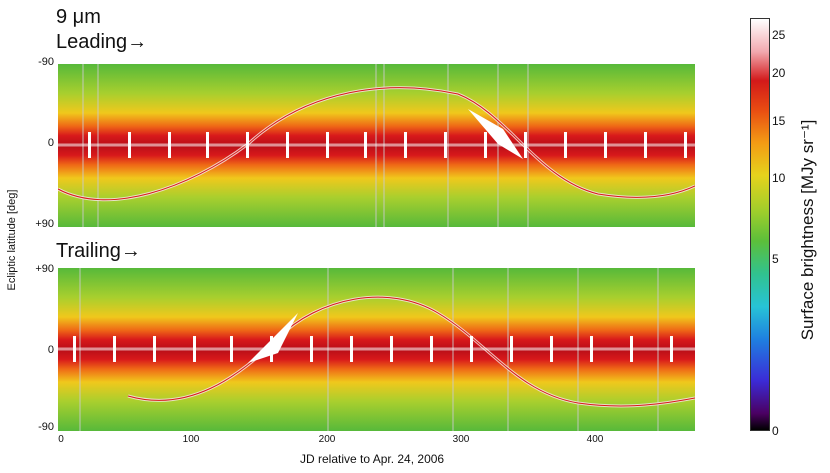  What do you see at coordinates (495, 134) in the screenshot?
I see `galactic-crossing` at bounding box center [495, 134].